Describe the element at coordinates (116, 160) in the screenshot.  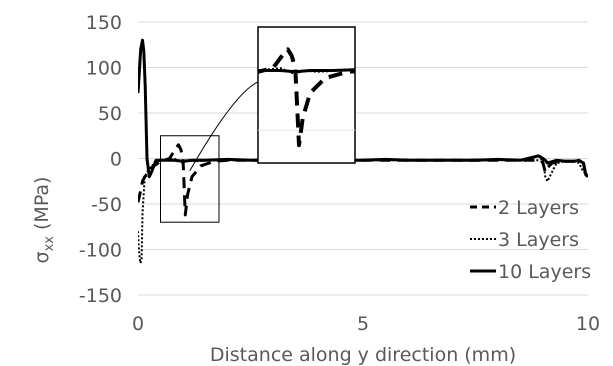
I see `y-tick-label: 0` at that location.